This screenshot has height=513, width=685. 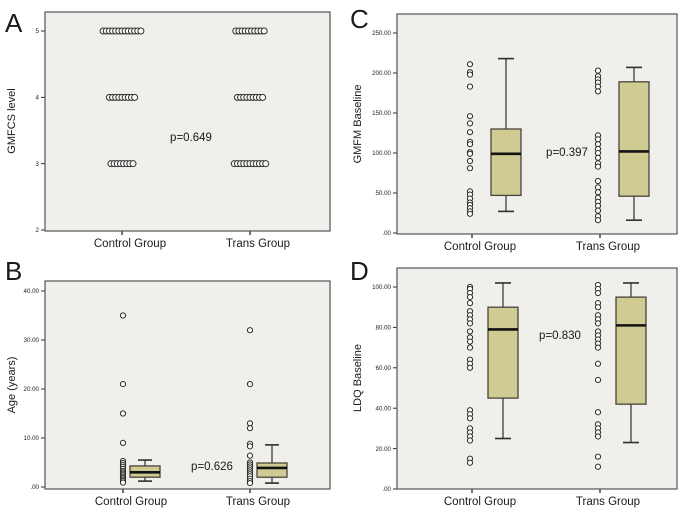 What do you see at coordinates (191, 138) in the screenshot?
I see `p-value-label: p=0.649` at bounding box center [191, 138].